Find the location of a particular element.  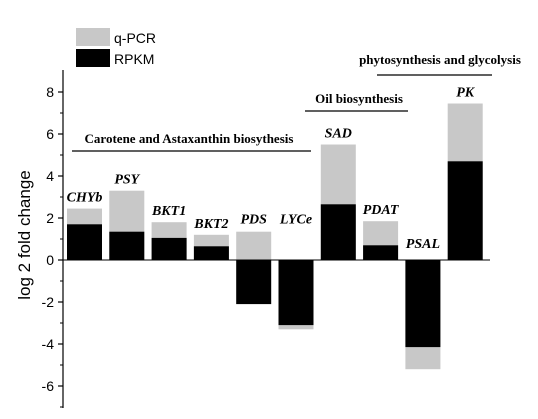

y-tick-label: 2 is located at coordinates (50, 218).